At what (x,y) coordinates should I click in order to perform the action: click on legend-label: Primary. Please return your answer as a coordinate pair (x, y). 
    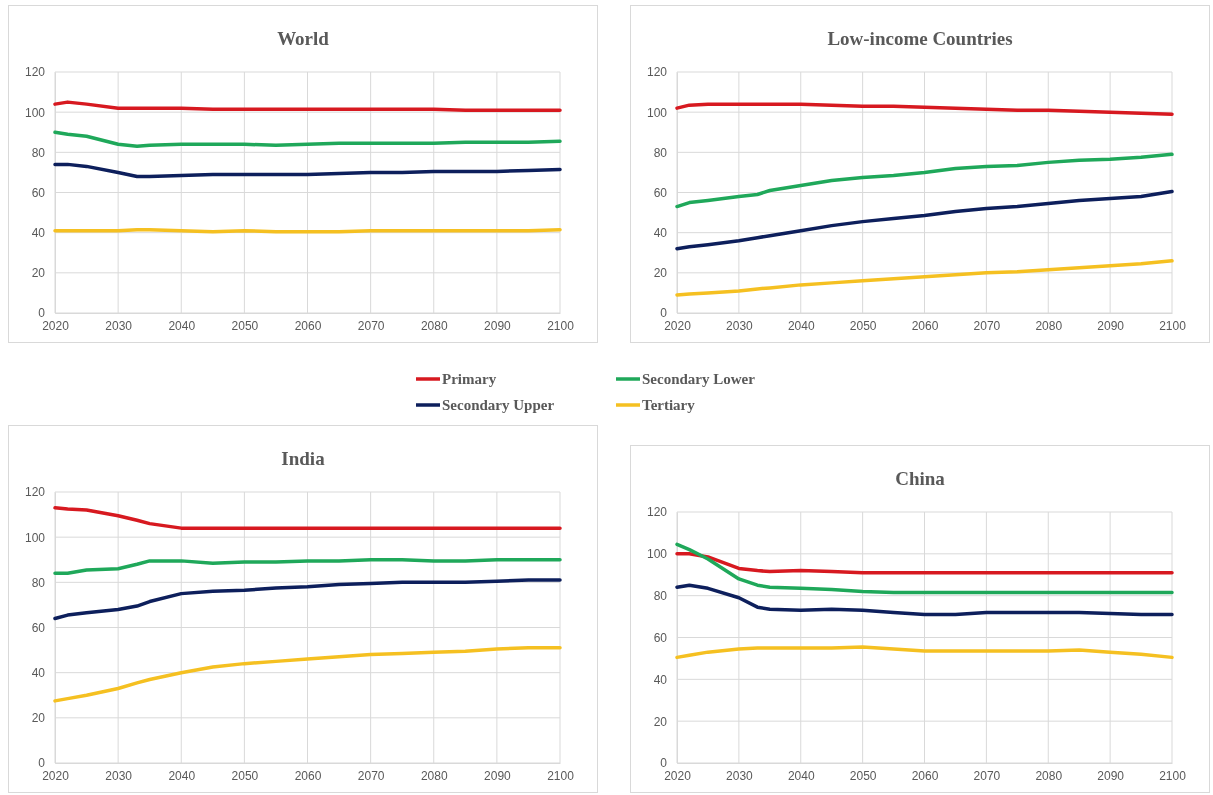
    Looking at the image, I should click on (469, 379).